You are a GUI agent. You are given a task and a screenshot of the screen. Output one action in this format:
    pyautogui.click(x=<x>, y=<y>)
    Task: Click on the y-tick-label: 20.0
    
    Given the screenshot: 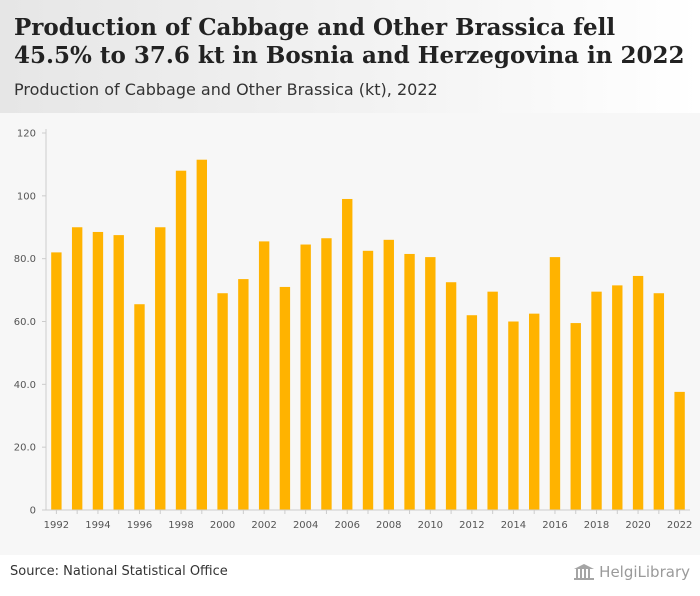 What is the action you would take?
    pyautogui.click(x=25, y=448)
    